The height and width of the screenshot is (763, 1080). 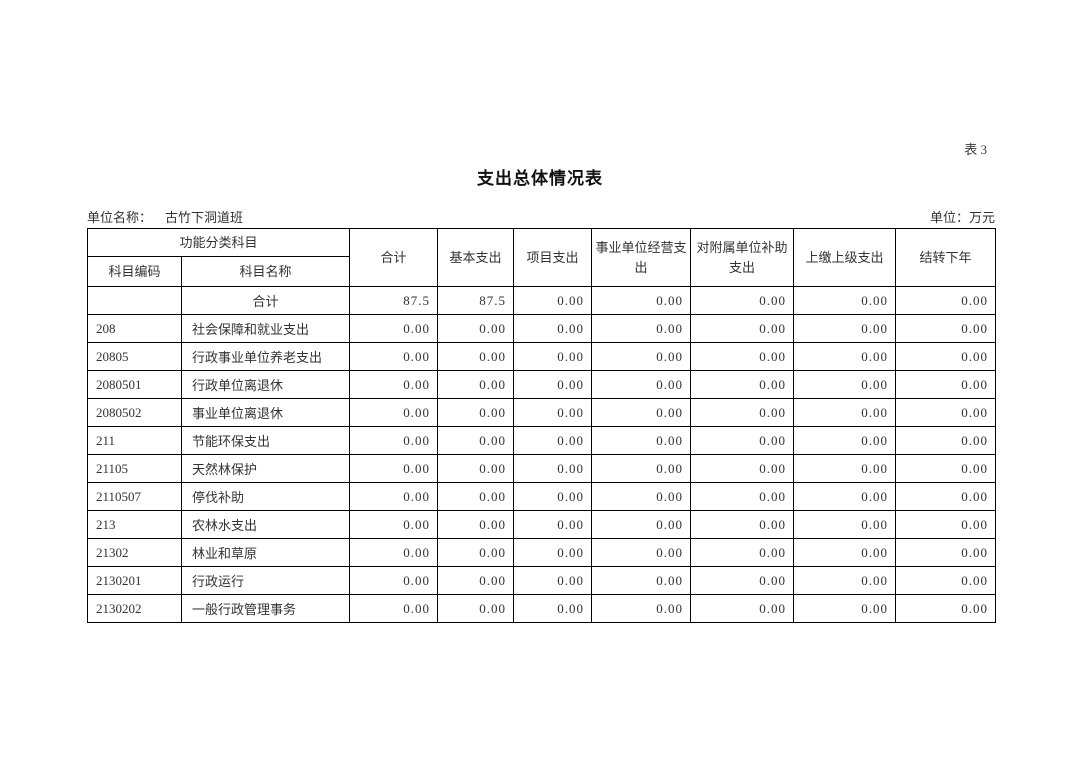 What do you see at coordinates (265, 440) in the screenshot?
I see `subject-name-cell: 节能环保支出` at bounding box center [265, 440].